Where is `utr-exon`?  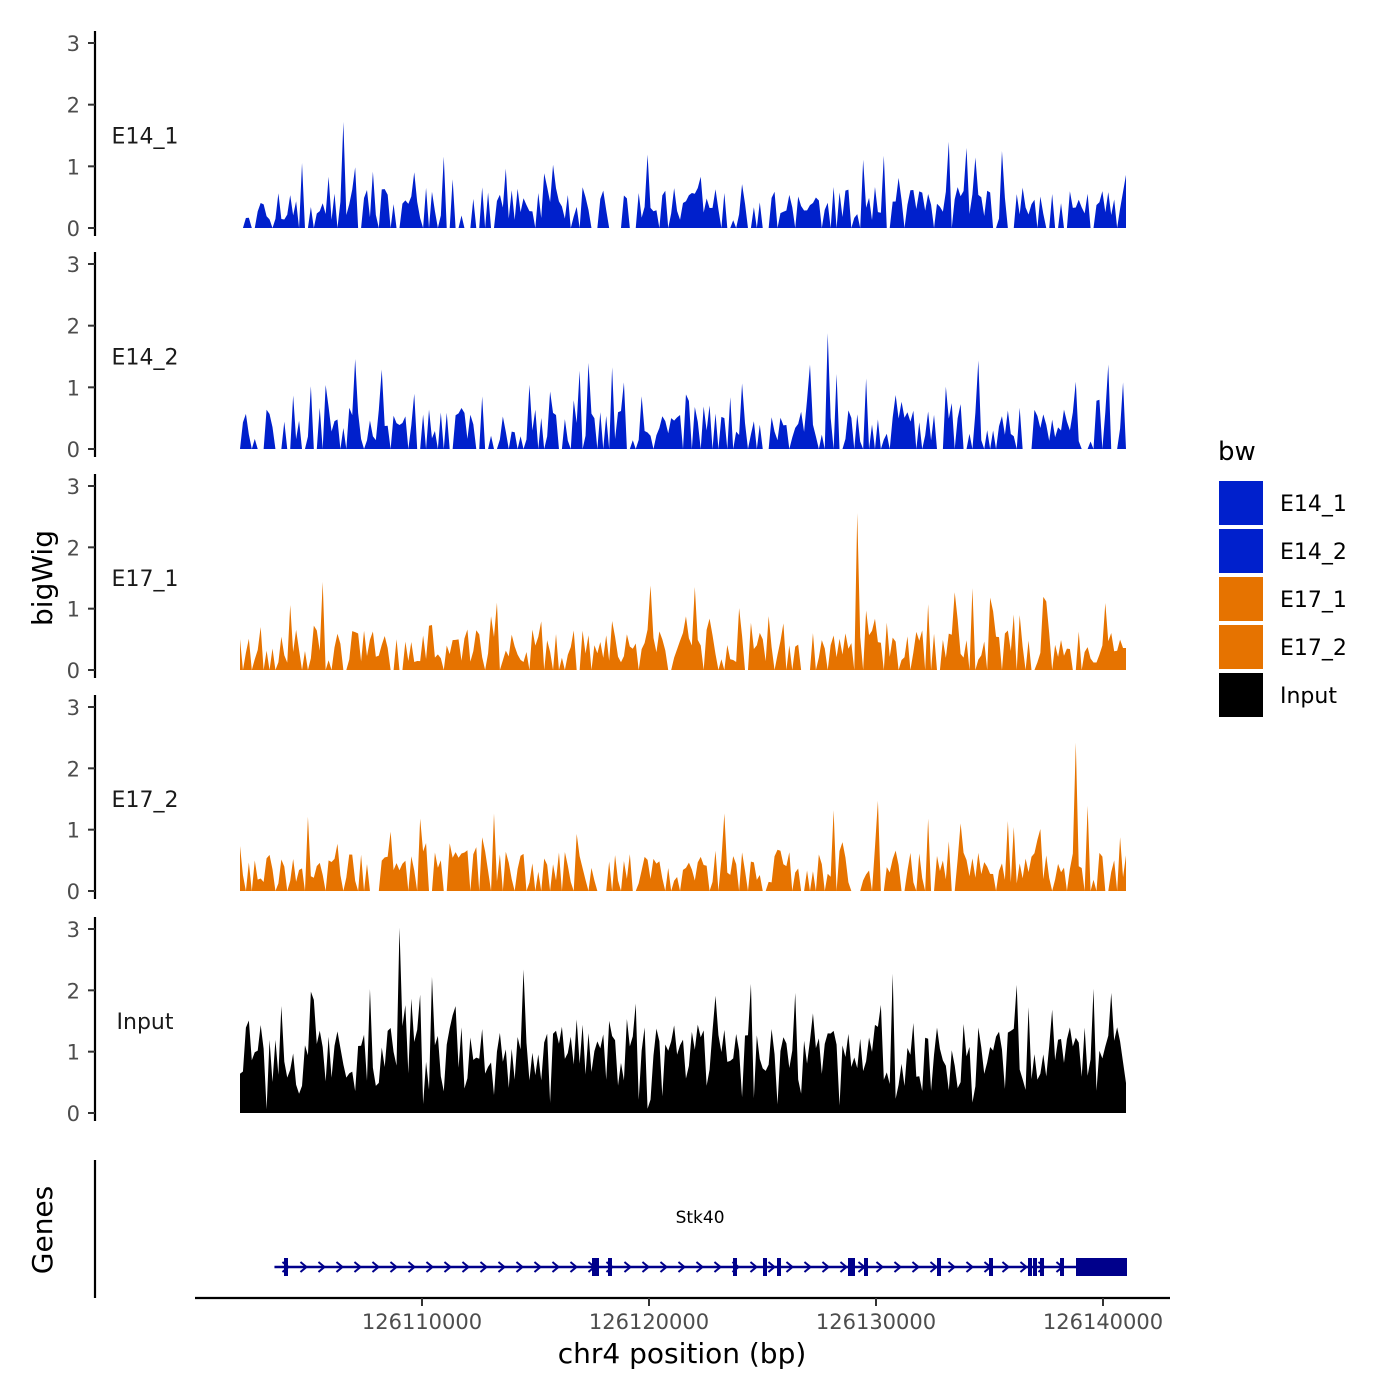
utr-exon is located at coordinates (1101, 1267).